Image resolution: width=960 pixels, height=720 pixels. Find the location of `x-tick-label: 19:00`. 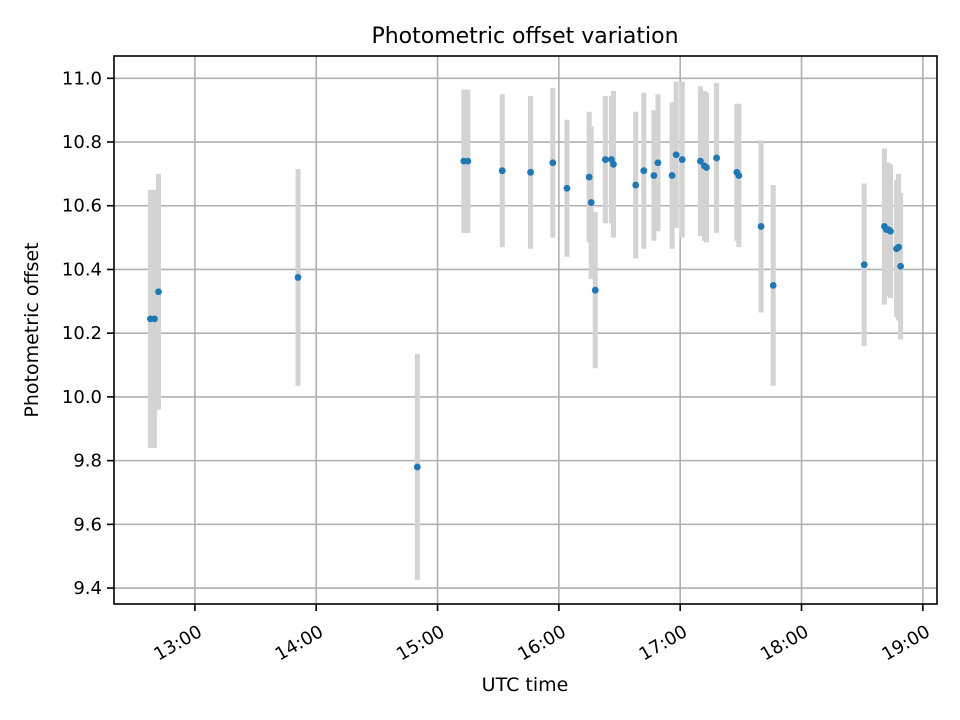

x-tick-label: 19:00 is located at coordinates (905, 643).